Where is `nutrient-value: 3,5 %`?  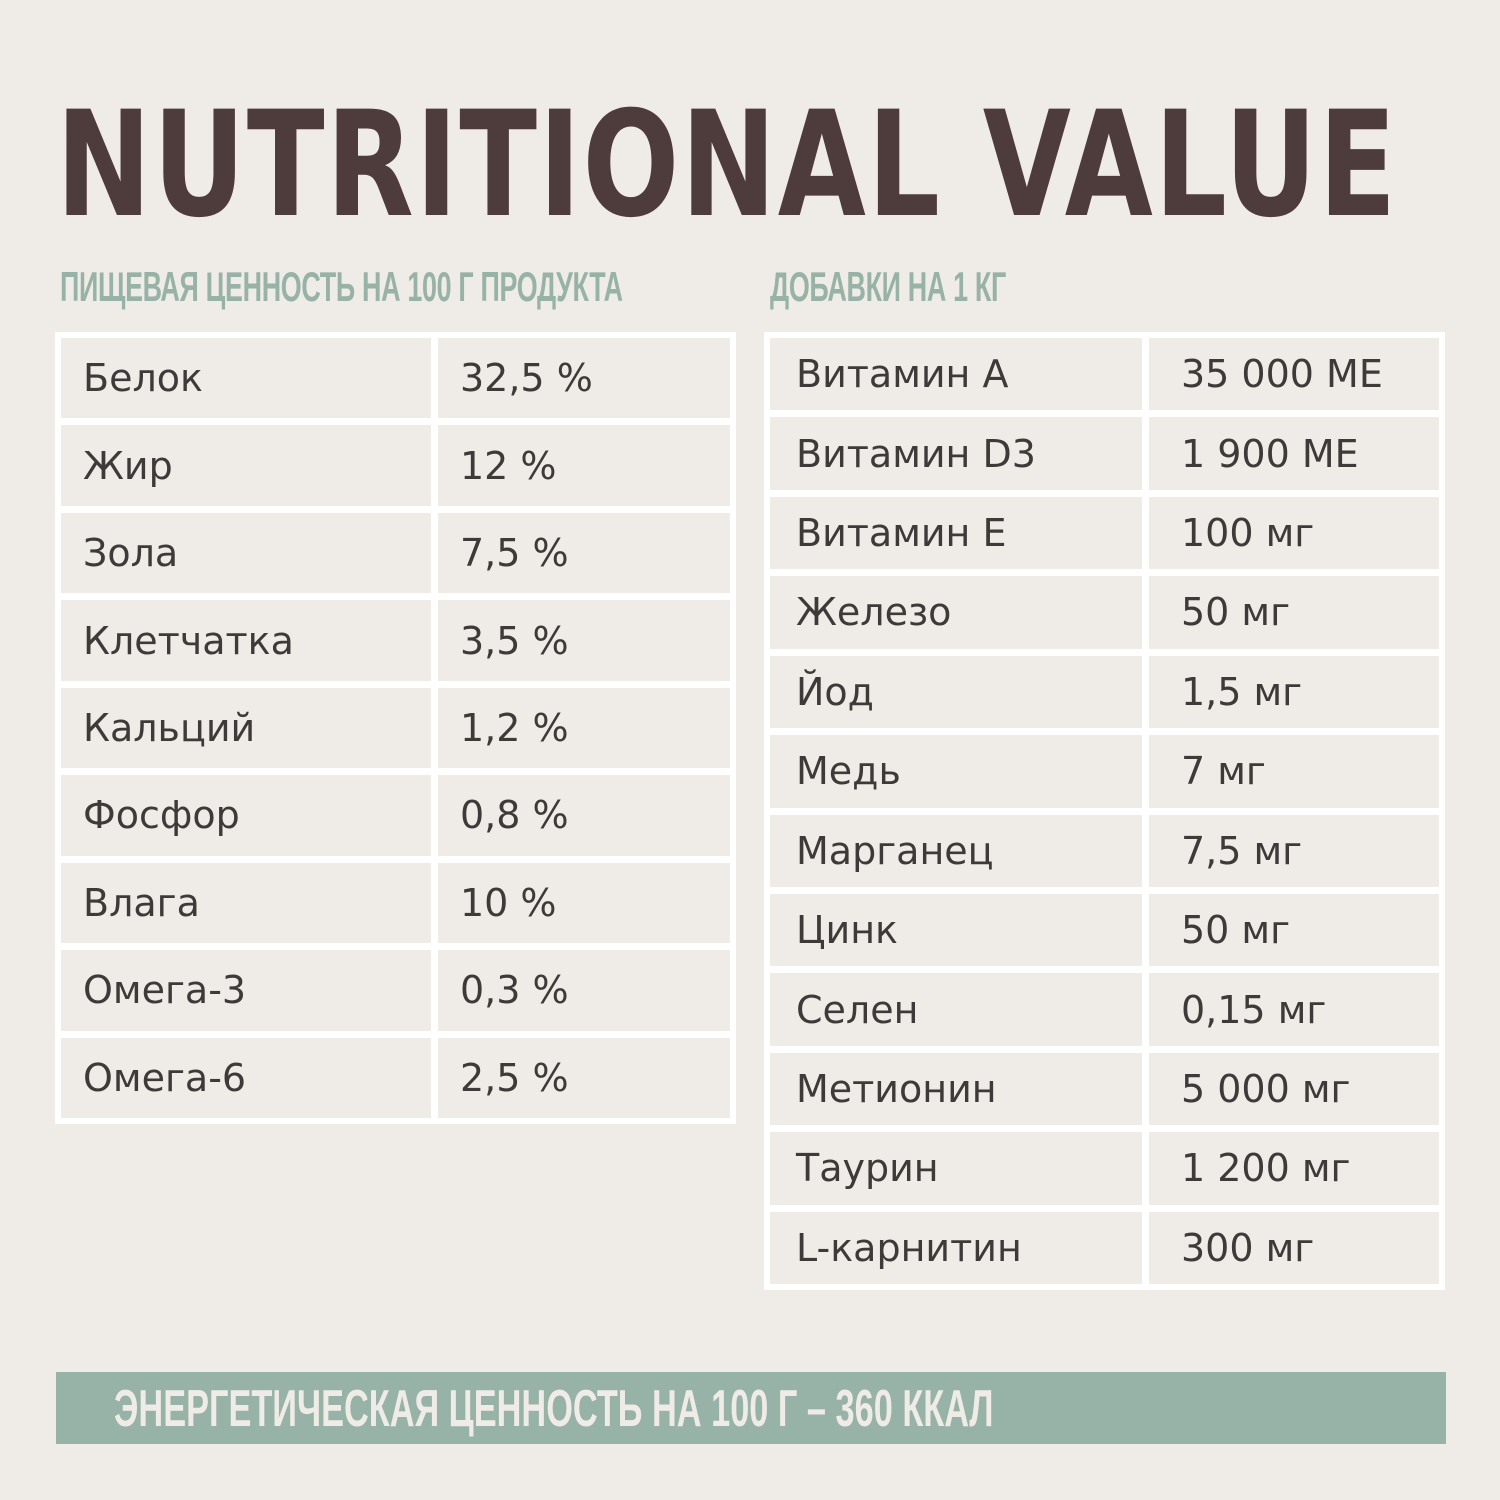
nutrient-value: 3,5 % is located at coordinates (584, 640).